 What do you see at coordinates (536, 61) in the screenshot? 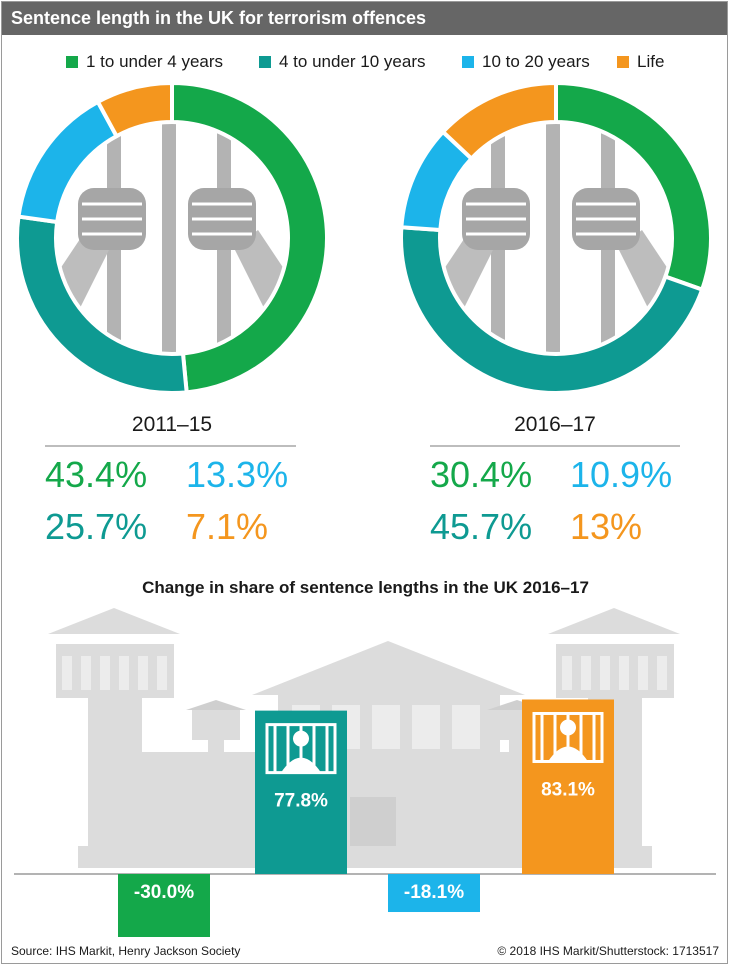
I see `legend-label: 10 to 20 years` at bounding box center [536, 61].